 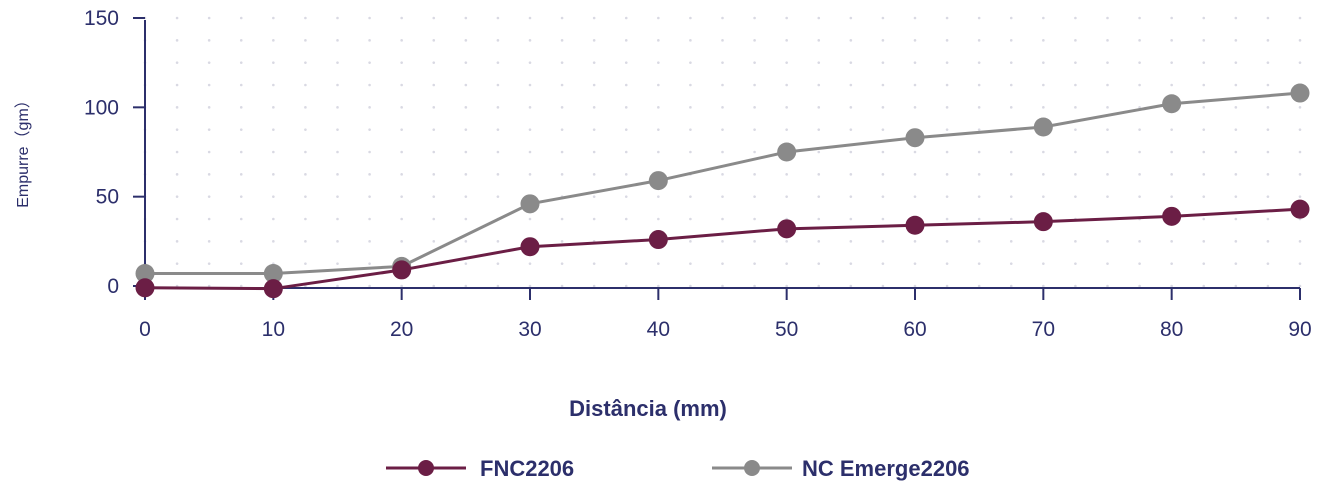 What do you see at coordinates (23, 150) in the screenshot?
I see `y-axis-title: Empurre（gm）` at bounding box center [23, 150].